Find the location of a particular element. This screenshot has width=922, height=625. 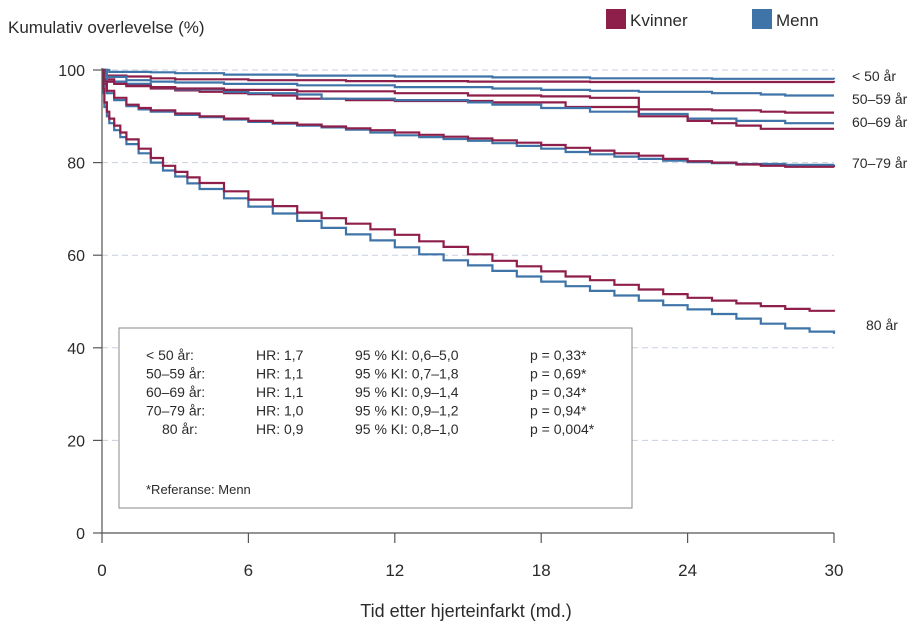

y-tick-label-40: 40 is located at coordinates (76, 349).